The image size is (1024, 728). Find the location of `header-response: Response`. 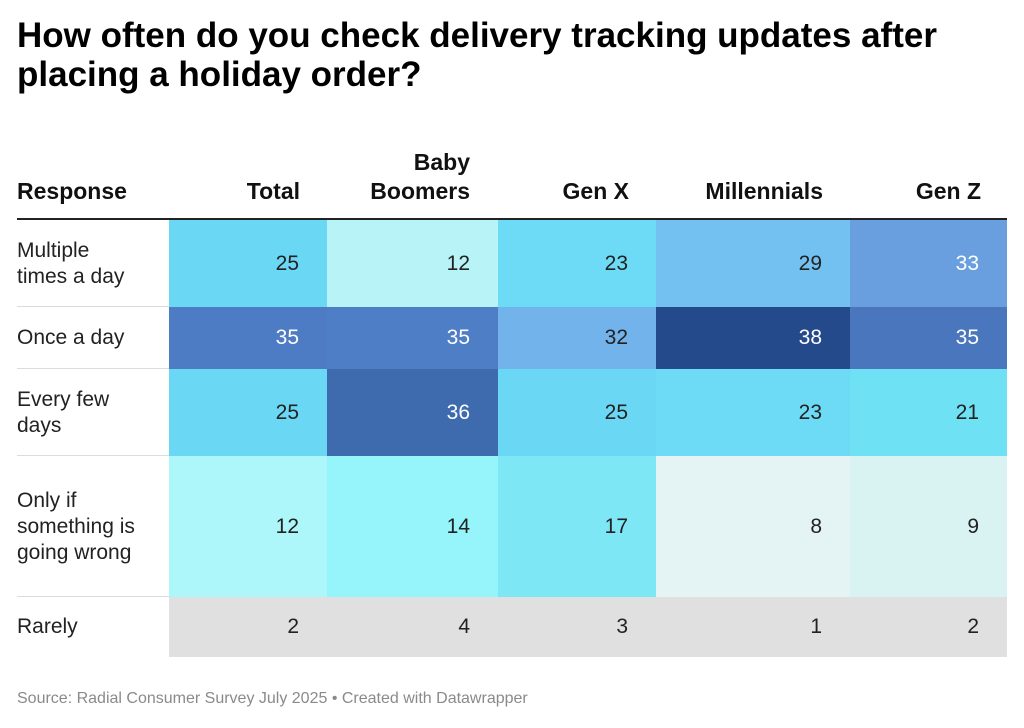

header-response: Response is located at coordinates (72, 191).